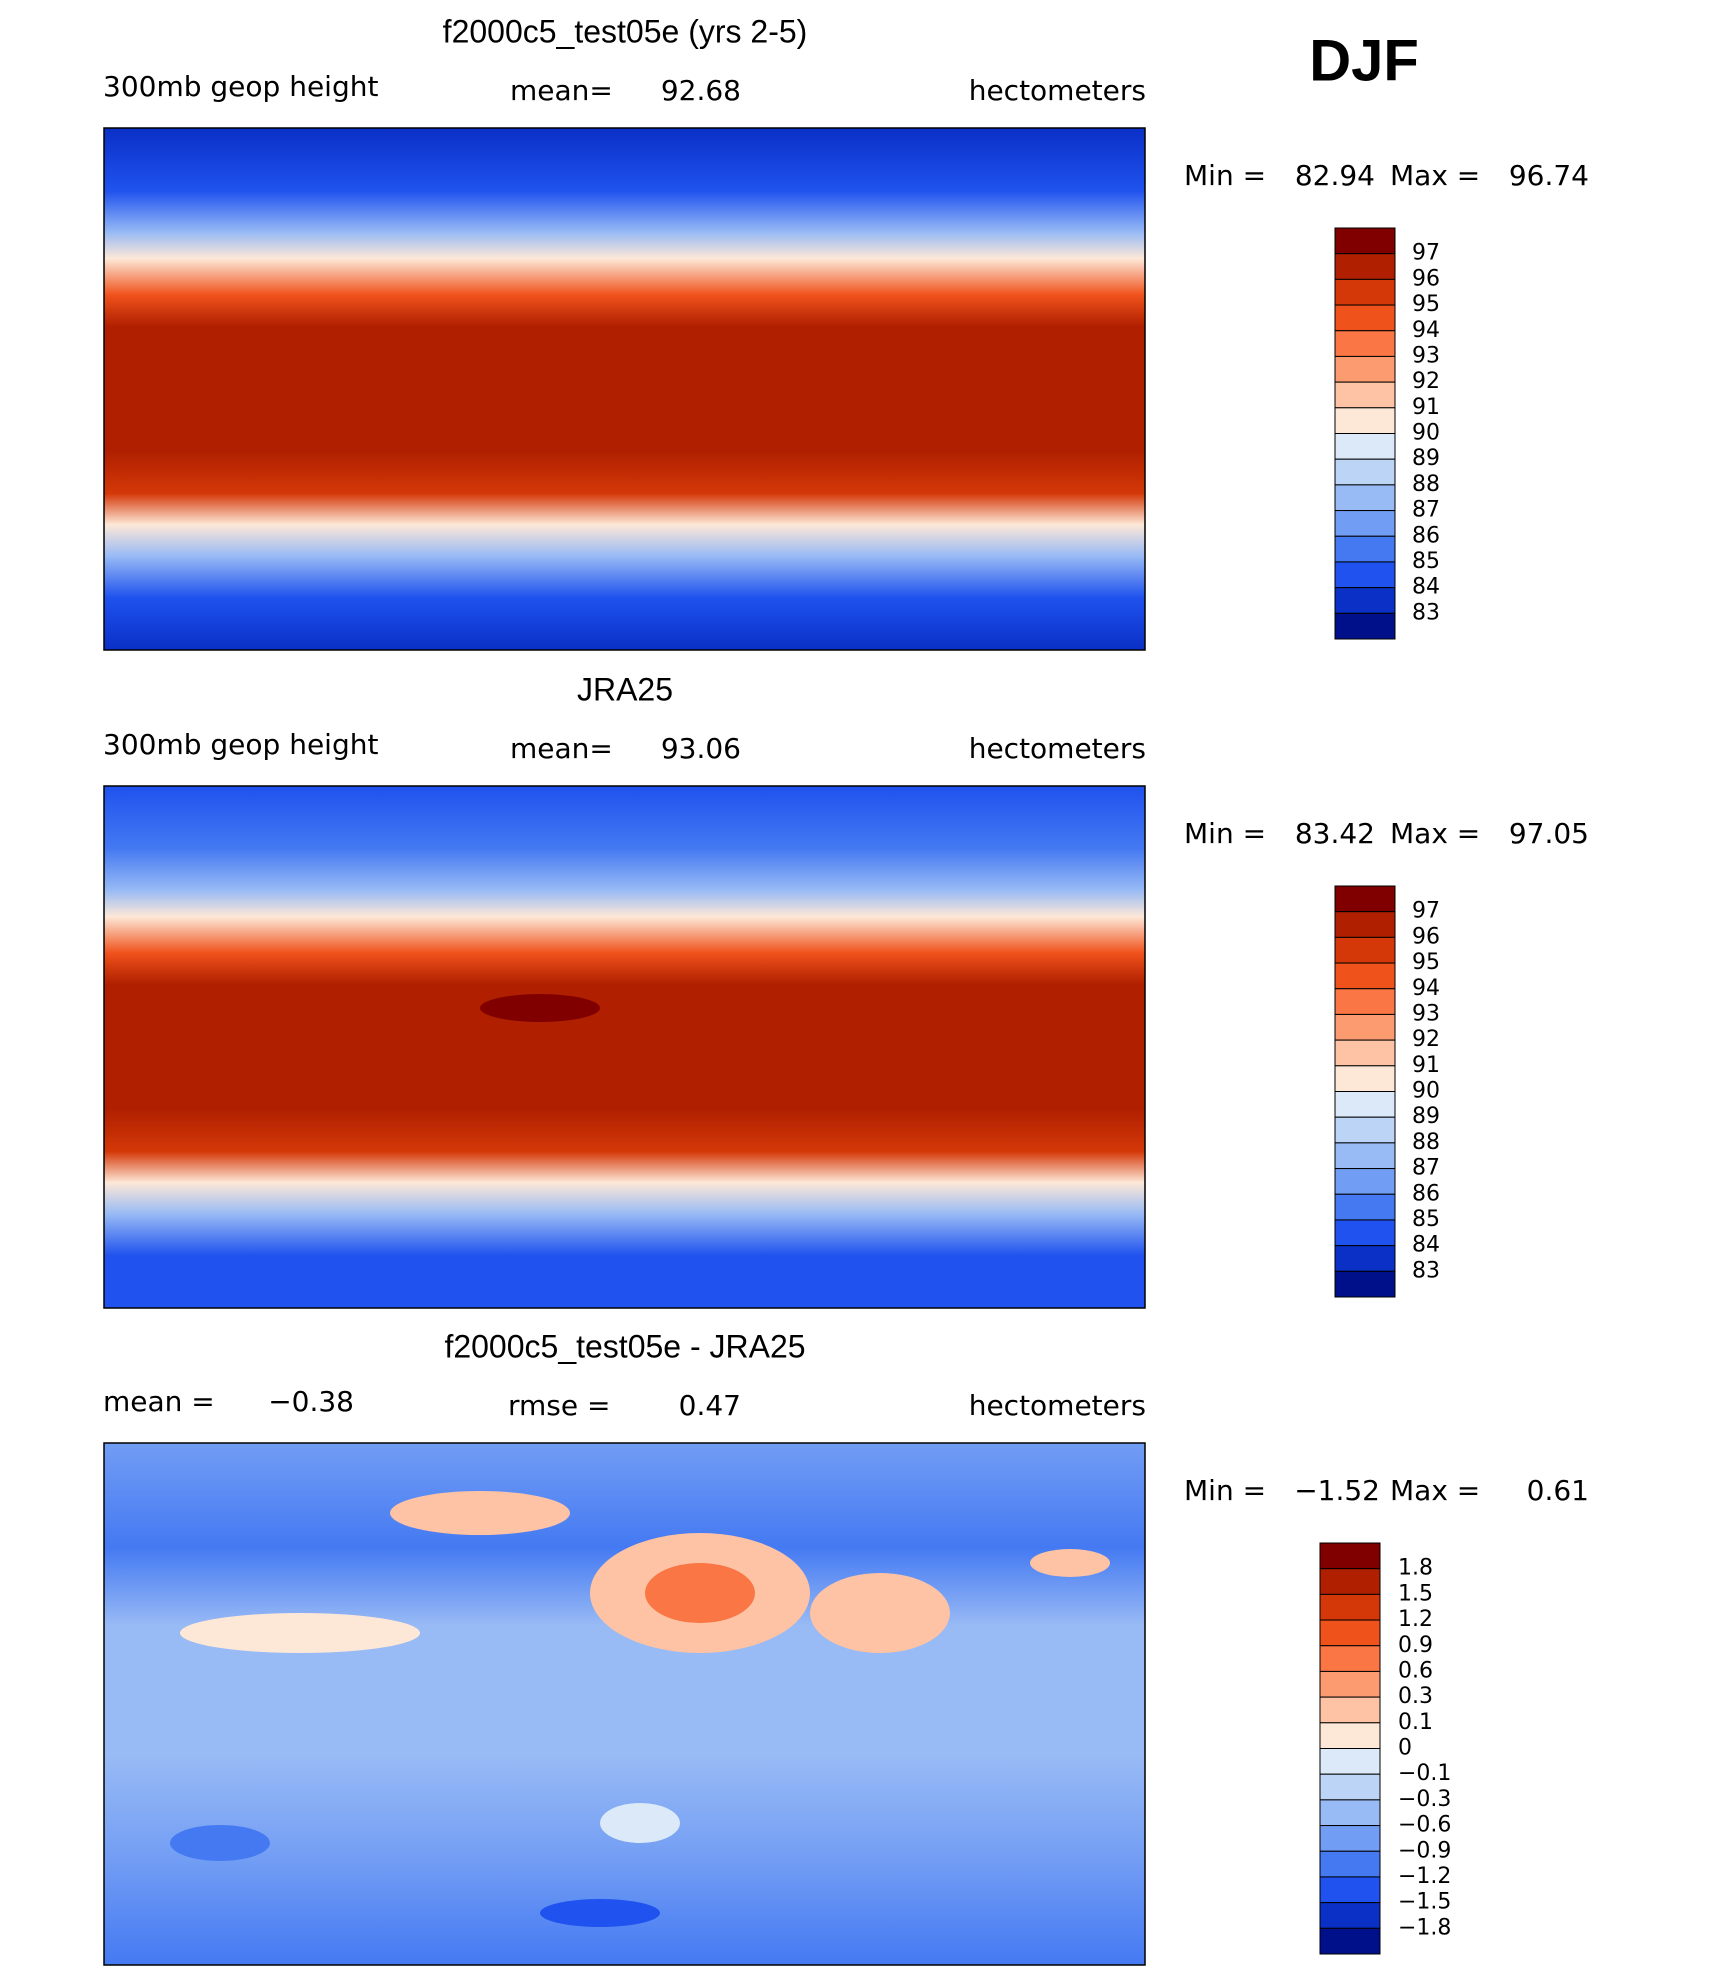 This screenshot has height=1983, width=1710. What do you see at coordinates (1405, 1748) in the screenshot?
I see `colorbar-label: 0` at bounding box center [1405, 1748].